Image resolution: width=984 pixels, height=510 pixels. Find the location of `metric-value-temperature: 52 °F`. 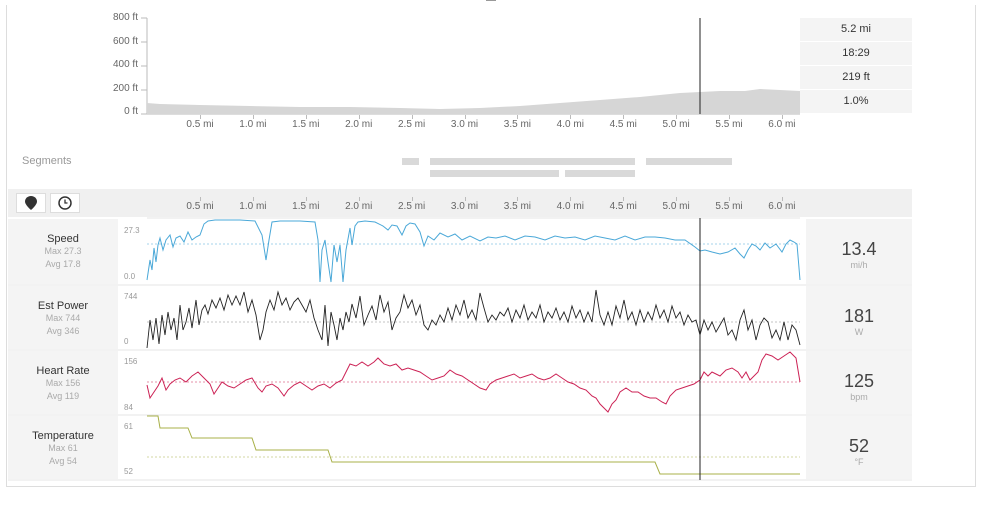

metric-value-temperature: 52 °F is located at coordinates (859, 447).